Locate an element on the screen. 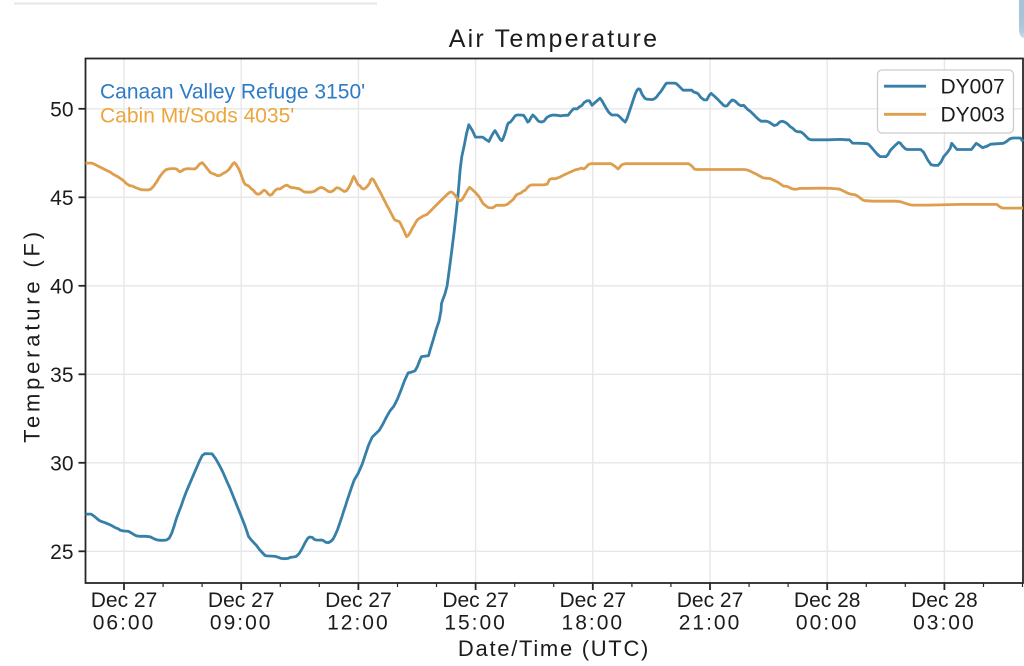 The width and height of the screenshot is (1024, 666). svg-text: DY007 is located at coordinates (973, 87).